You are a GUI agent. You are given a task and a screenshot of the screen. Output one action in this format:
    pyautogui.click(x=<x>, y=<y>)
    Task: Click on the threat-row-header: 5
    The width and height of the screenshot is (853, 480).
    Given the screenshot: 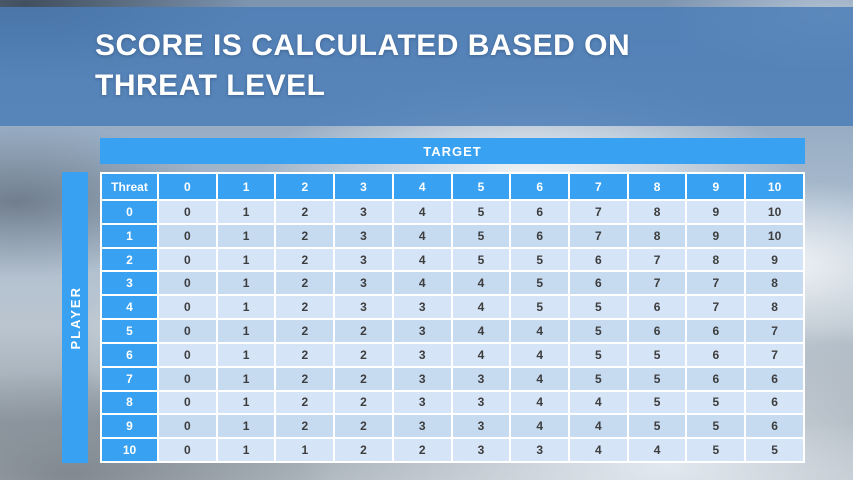 What is the action you would take?
    pyautogui.click(x=129, y=331)
    